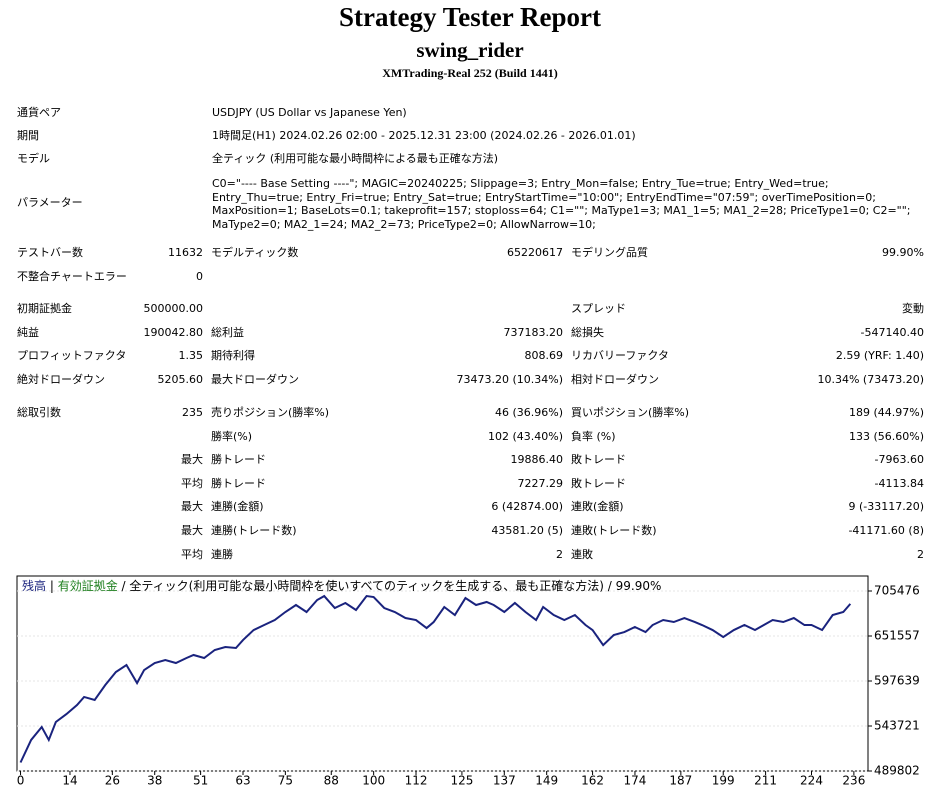  I want to click on stat-label: プロフィットファクタ, so click(72, 356).